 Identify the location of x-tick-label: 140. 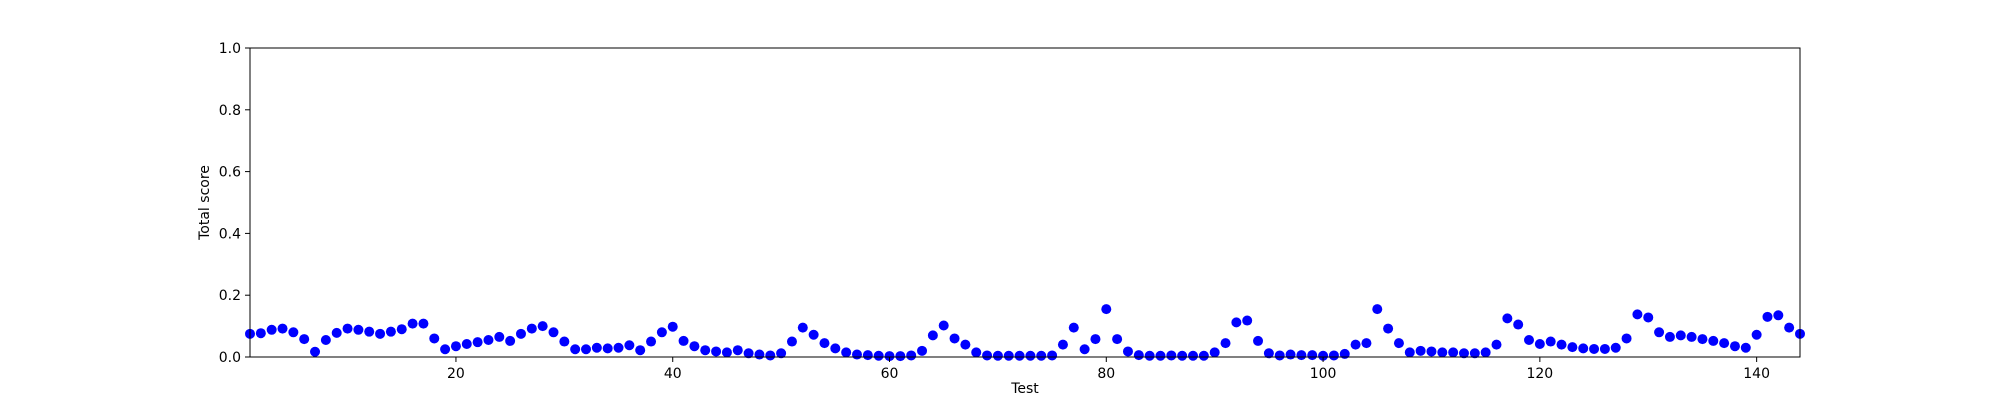
(1756, 374).